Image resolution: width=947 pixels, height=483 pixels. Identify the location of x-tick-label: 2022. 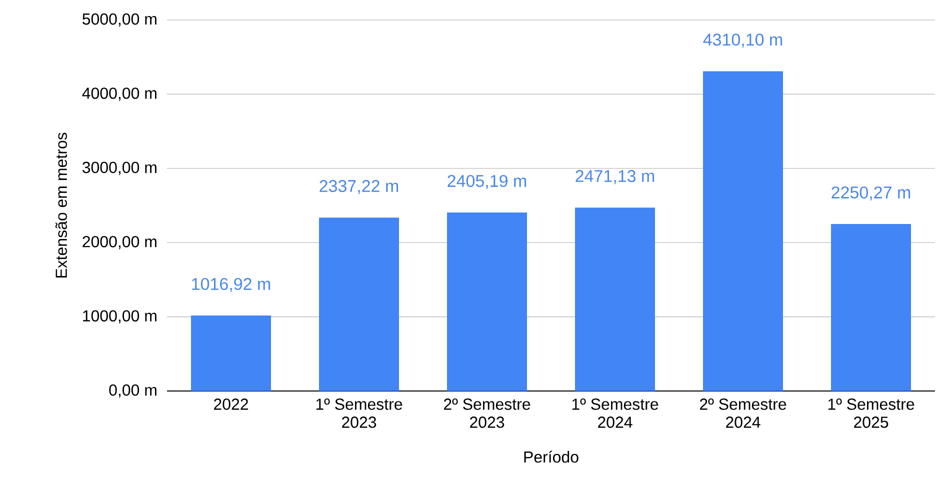
(231, 404).